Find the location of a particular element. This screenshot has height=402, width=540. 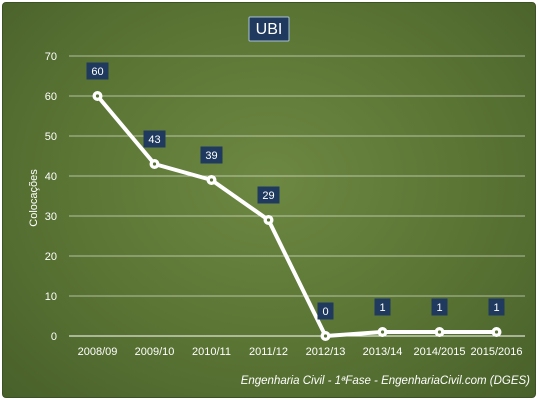

chart-title: UBI is located at coordinates (269, 29).